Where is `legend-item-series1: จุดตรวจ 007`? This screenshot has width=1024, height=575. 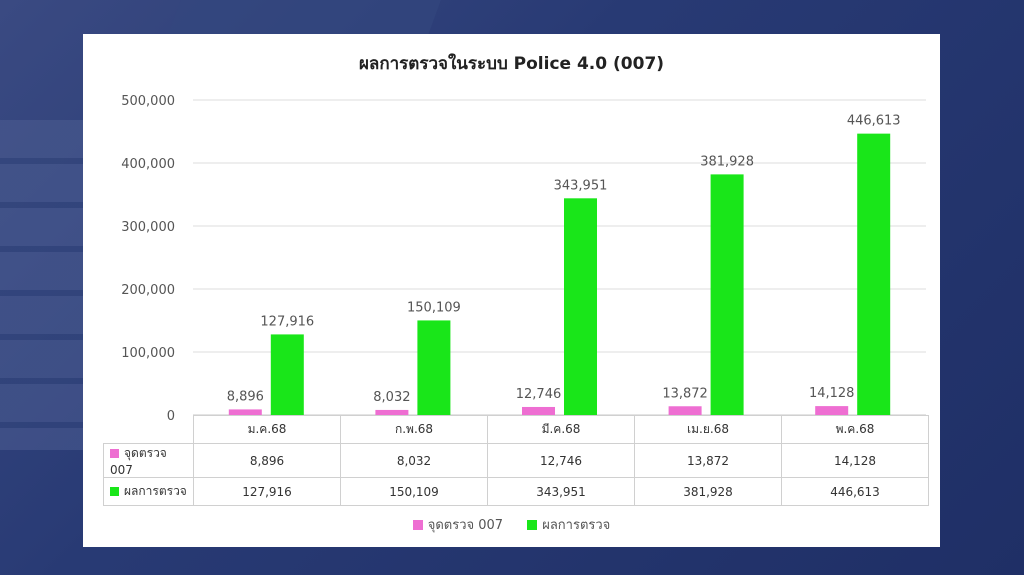
legend-item-series1: จุดตรวจ 007 is located at coordinates (458, 524).